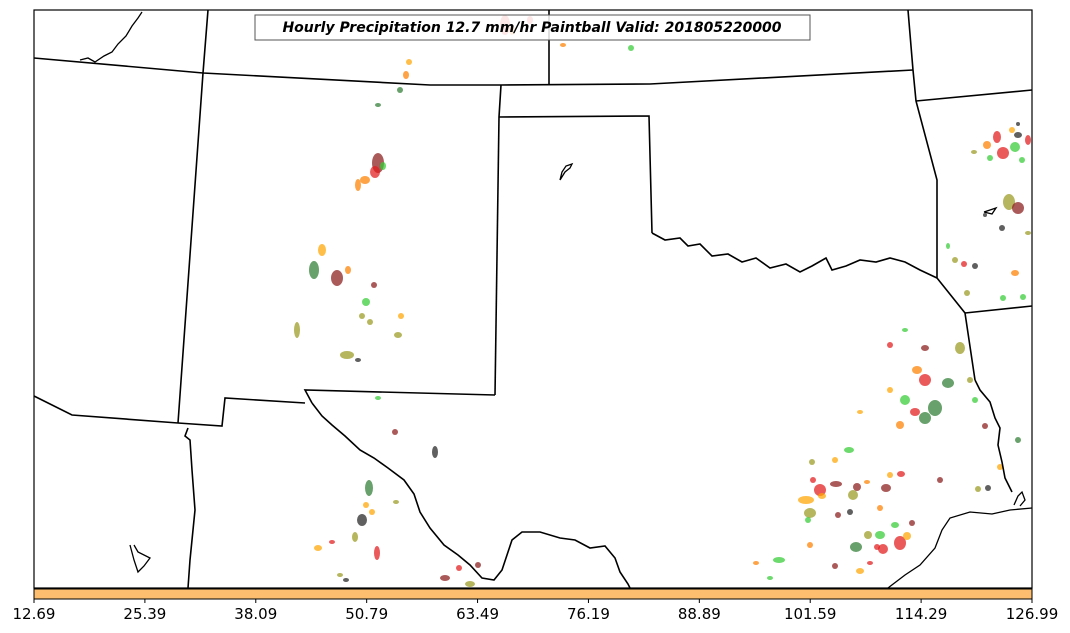 Image resolution: width=1070 pixels, height=633 pixels. What do you see at coordinates (473, 71) in the screenshot?
I see `state-border-north` at bounding box center [473, 71].